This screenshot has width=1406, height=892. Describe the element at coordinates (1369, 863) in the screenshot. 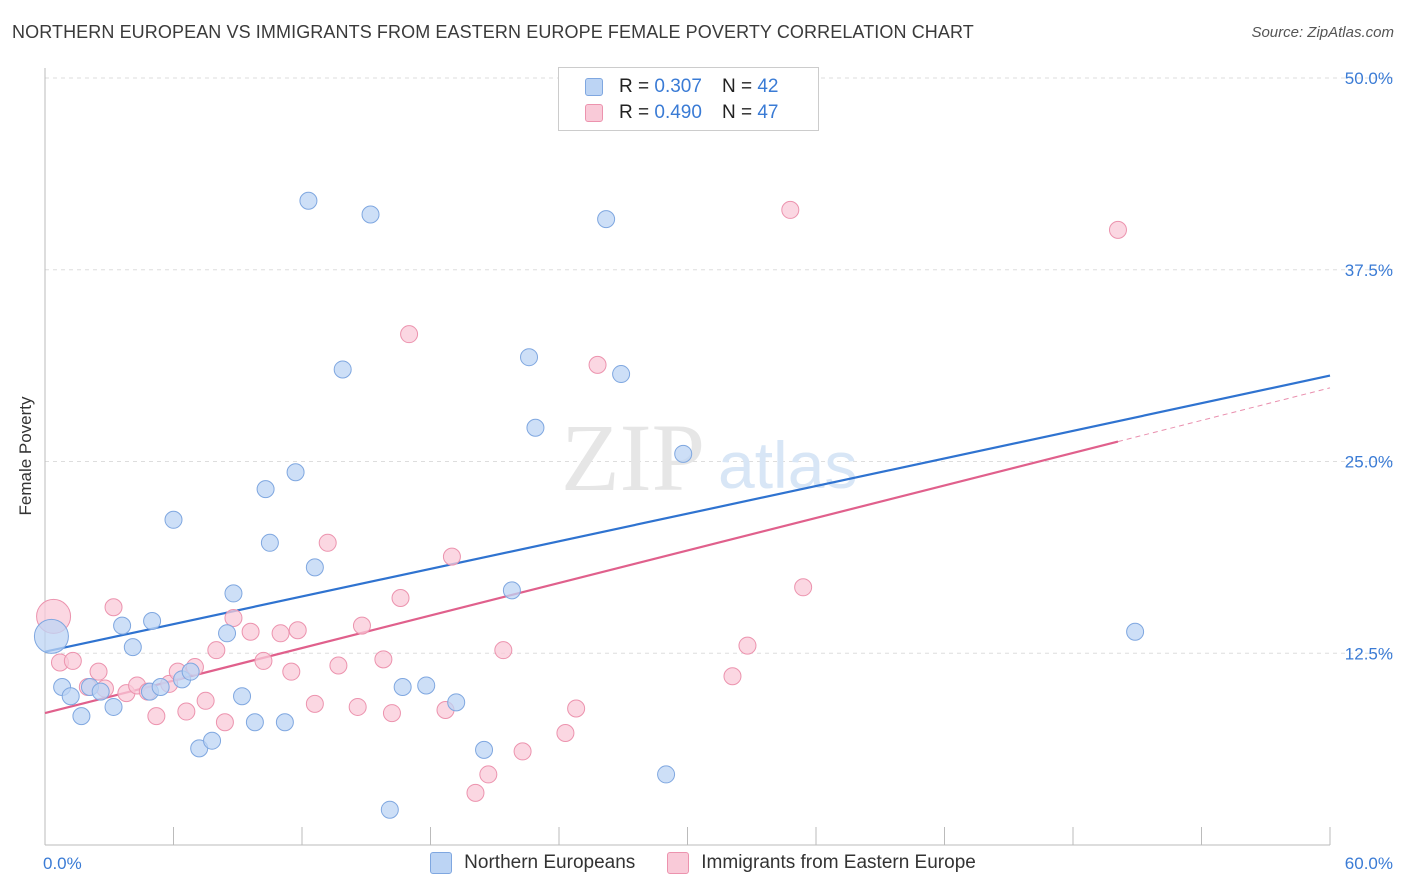

I see `x-tick-label: 60.0%` at that location.